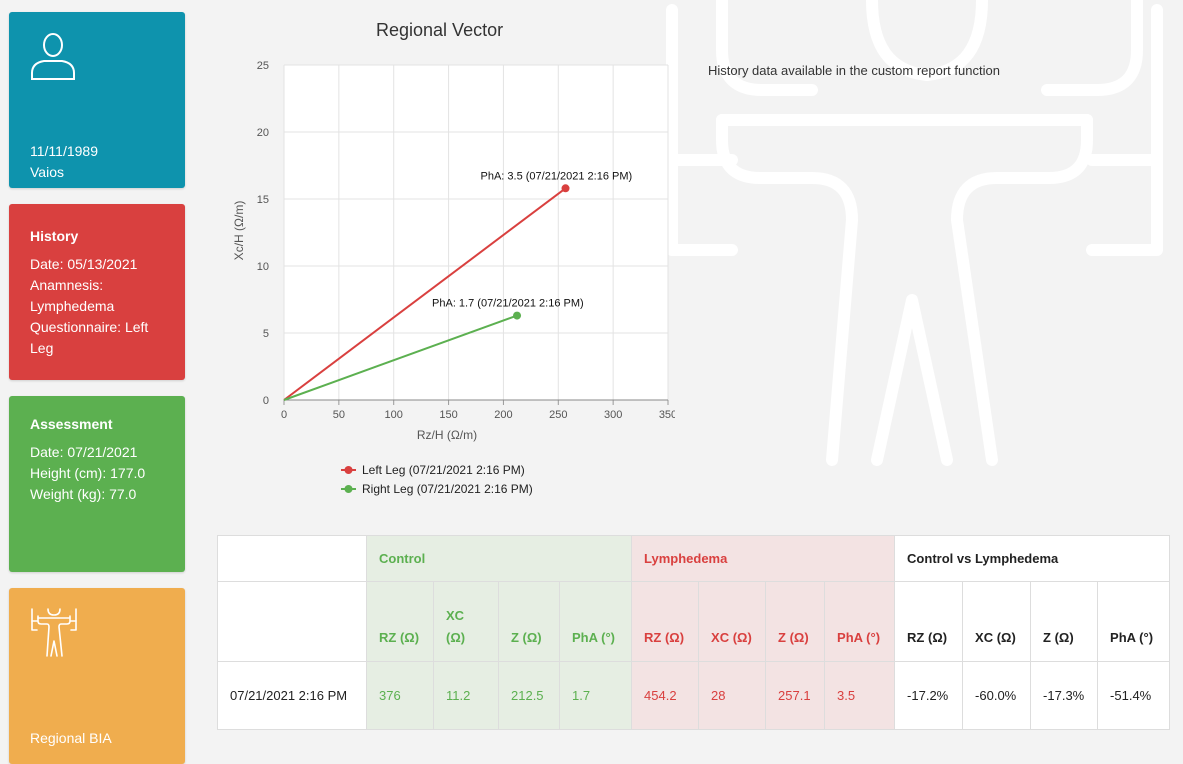 Image resolution: width=1183 pixels, height=764 pixels. Describe the element at coordinates (84, 264) in the screenshot. I see `history-date: Date: 05/13/2021` at that location.